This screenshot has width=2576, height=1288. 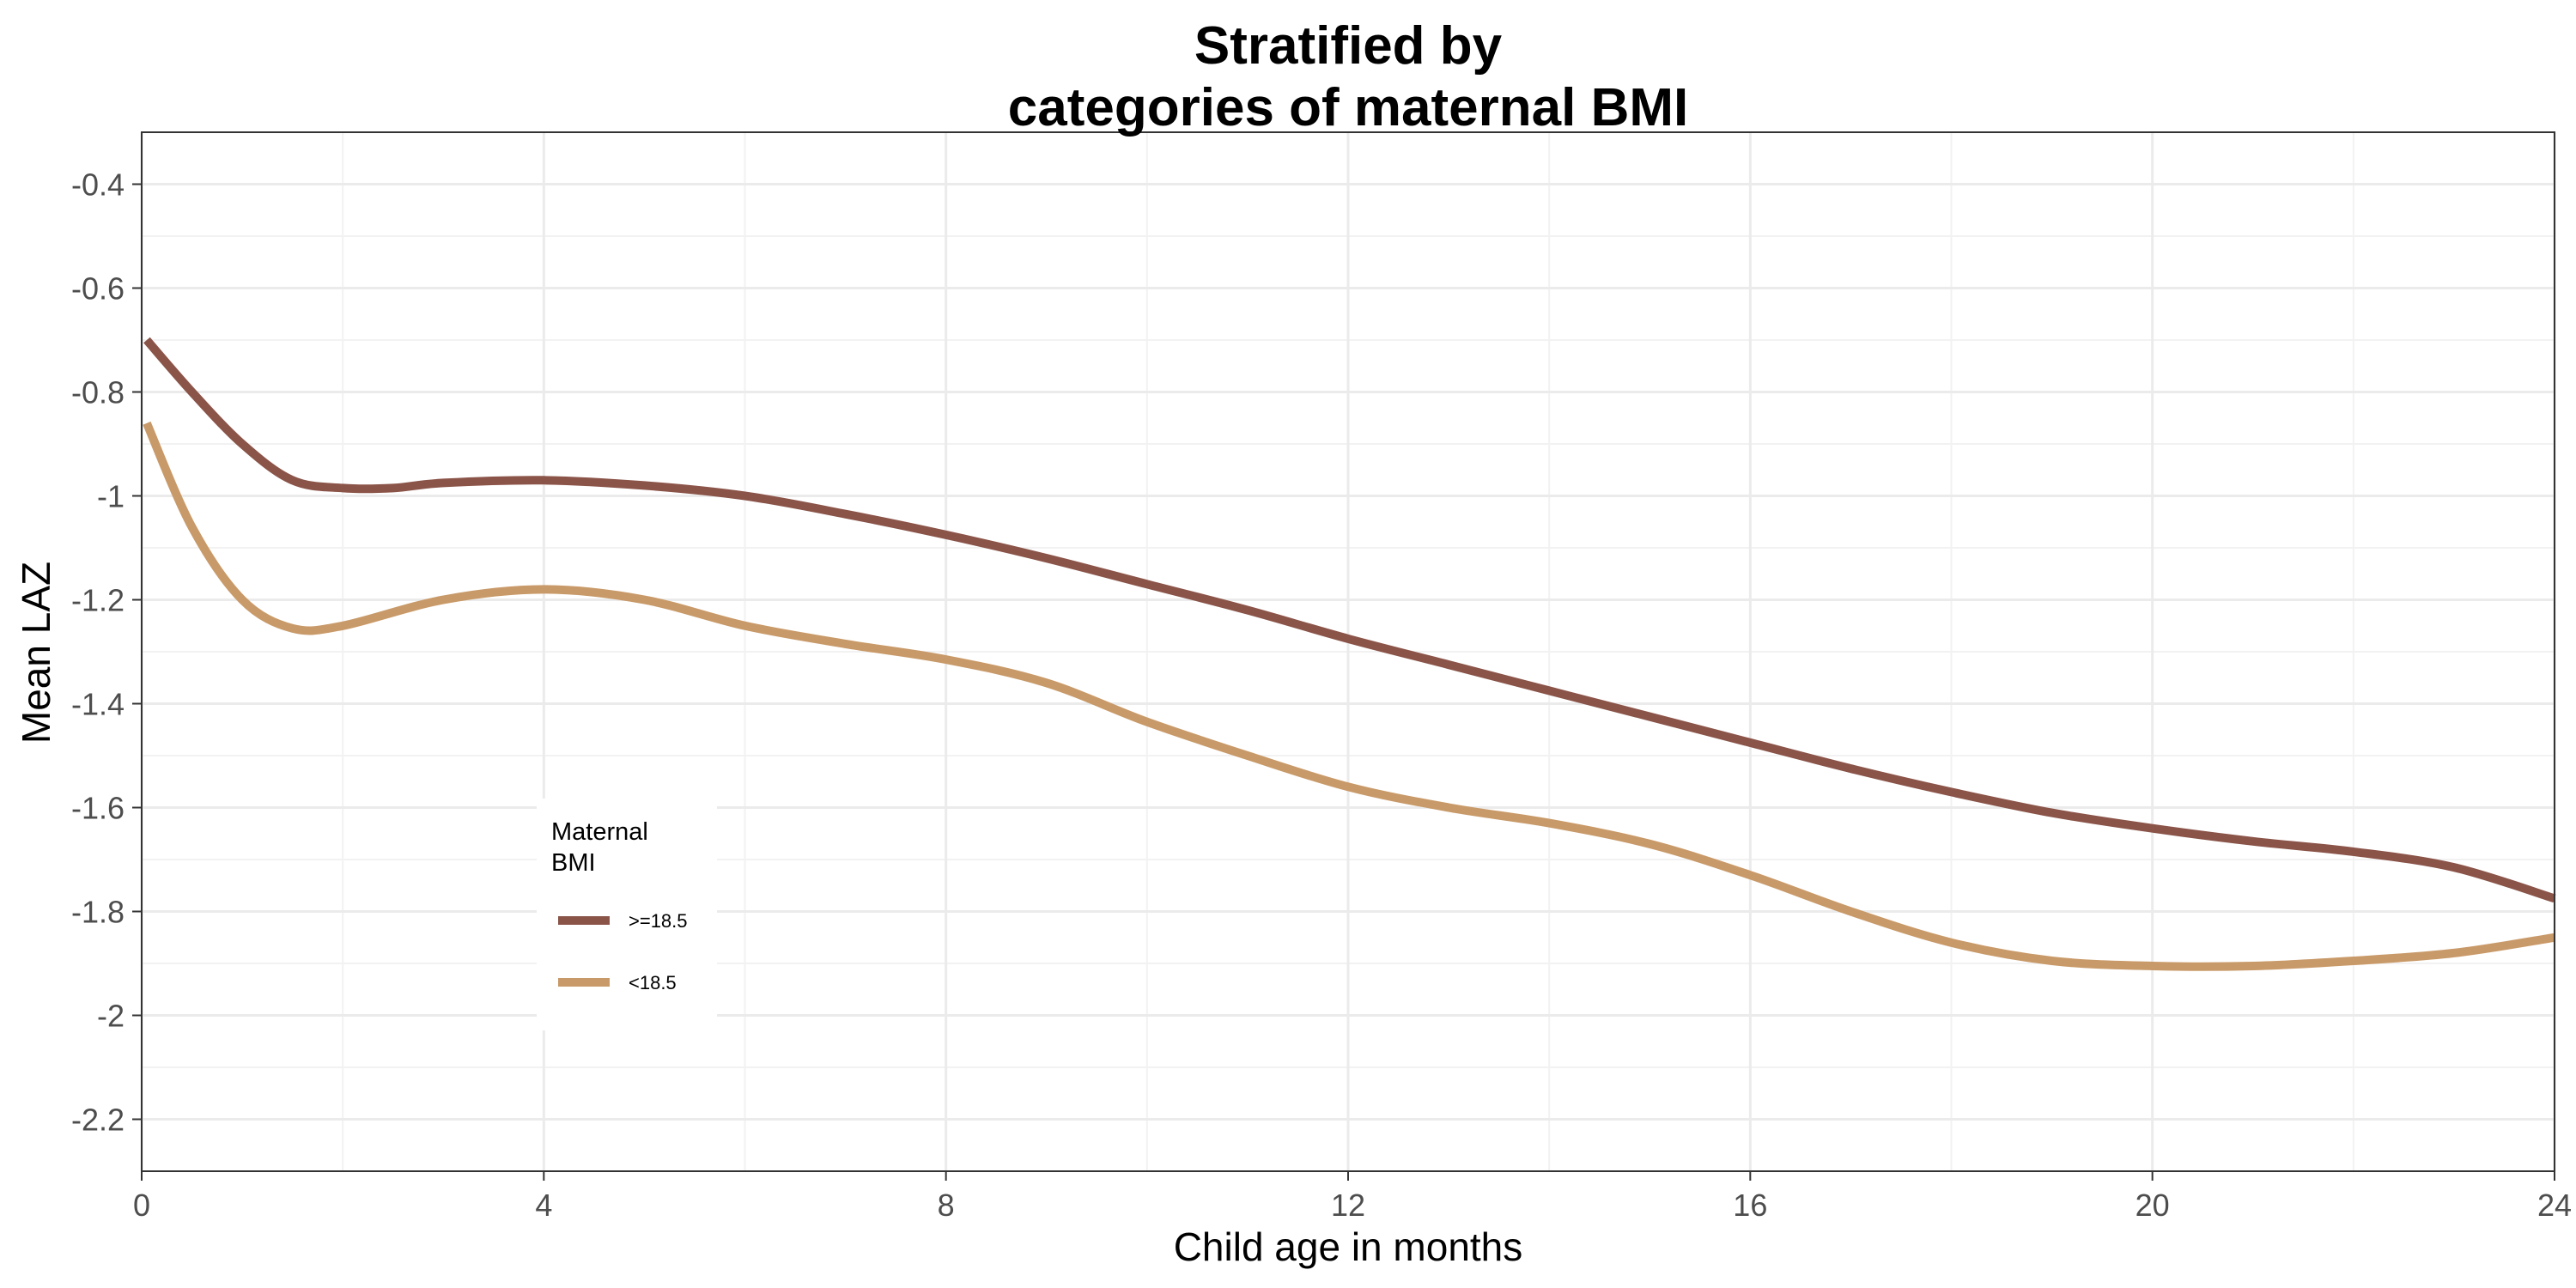 I want to click on y-tick-label: -2.2, so click(x=98, y=1120).